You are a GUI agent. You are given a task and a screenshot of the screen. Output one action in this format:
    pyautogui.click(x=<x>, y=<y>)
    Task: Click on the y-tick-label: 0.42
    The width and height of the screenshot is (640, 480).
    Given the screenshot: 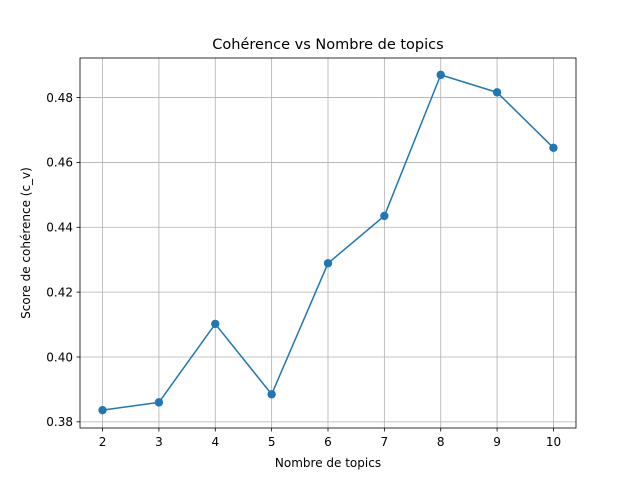 What is the action you would take?
    pyautogui.click(x=59, y=292)
    